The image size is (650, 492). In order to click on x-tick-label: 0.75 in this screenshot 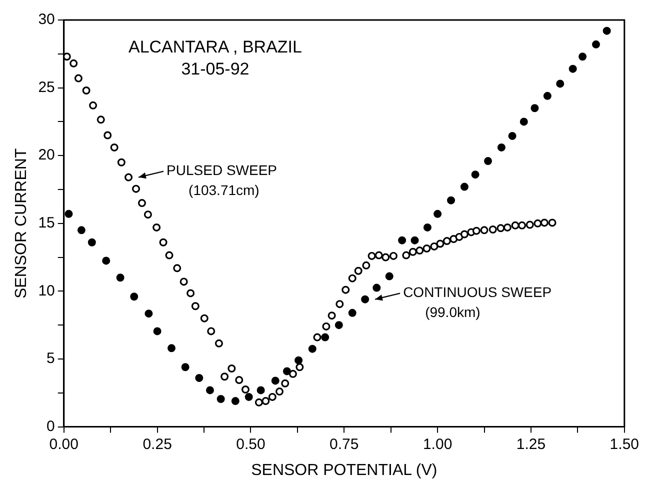, I will do `click(344, 444)`.